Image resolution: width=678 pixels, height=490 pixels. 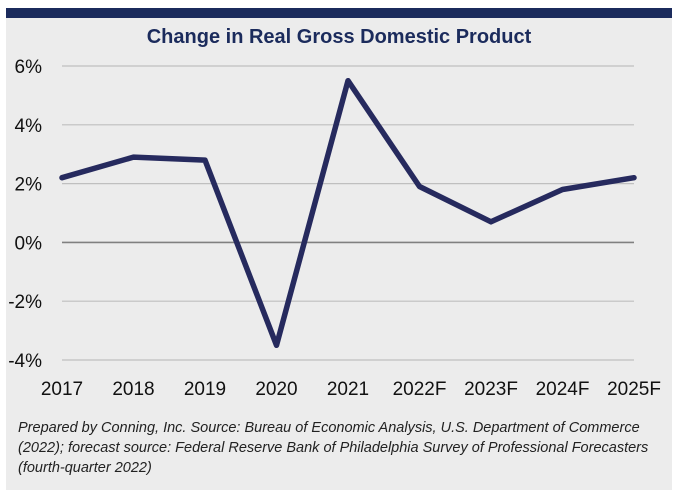 I want to click on x-tick-label: 2017, so click(x=62, y=389).